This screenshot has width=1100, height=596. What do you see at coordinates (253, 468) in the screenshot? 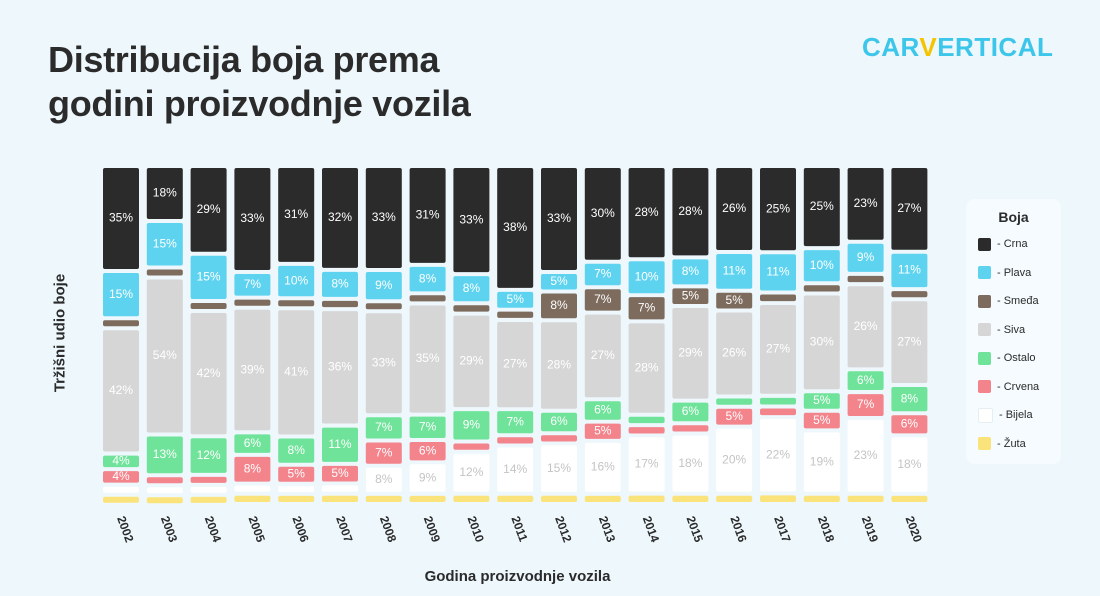
I see `data-label-crvena-2005: 8%` at bounding box center [253, 468].